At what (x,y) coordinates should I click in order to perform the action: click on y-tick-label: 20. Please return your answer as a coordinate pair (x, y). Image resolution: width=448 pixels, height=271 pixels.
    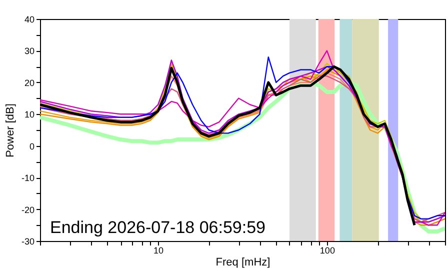
    Looking at the image, I should click on (29, 83).